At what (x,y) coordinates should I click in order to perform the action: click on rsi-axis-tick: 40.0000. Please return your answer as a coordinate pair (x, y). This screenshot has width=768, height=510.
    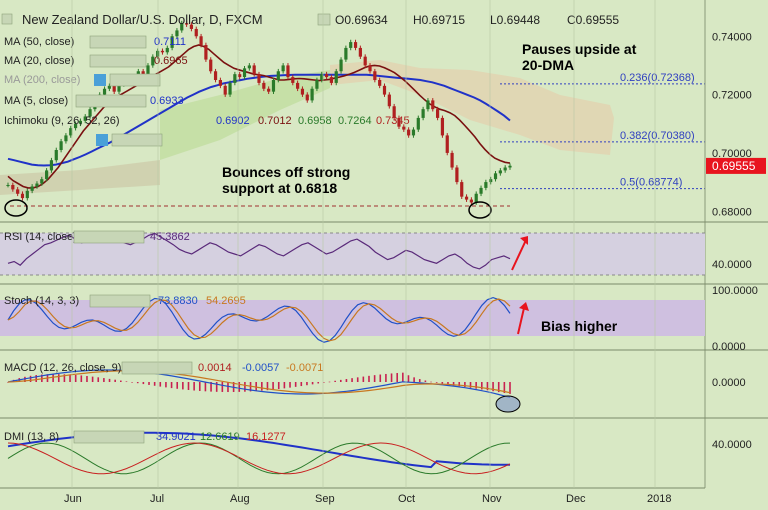
    Looking at the image, I should click on (732, 265).